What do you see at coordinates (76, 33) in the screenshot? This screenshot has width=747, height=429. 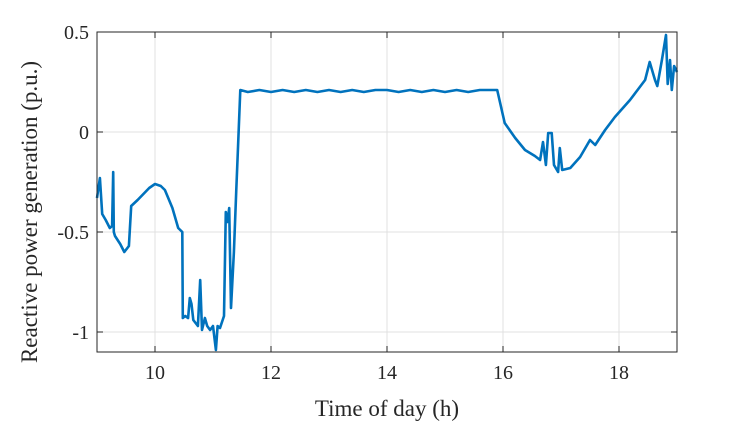 I see `y-tick-label: 0.5` at bounding box center [76, 33].